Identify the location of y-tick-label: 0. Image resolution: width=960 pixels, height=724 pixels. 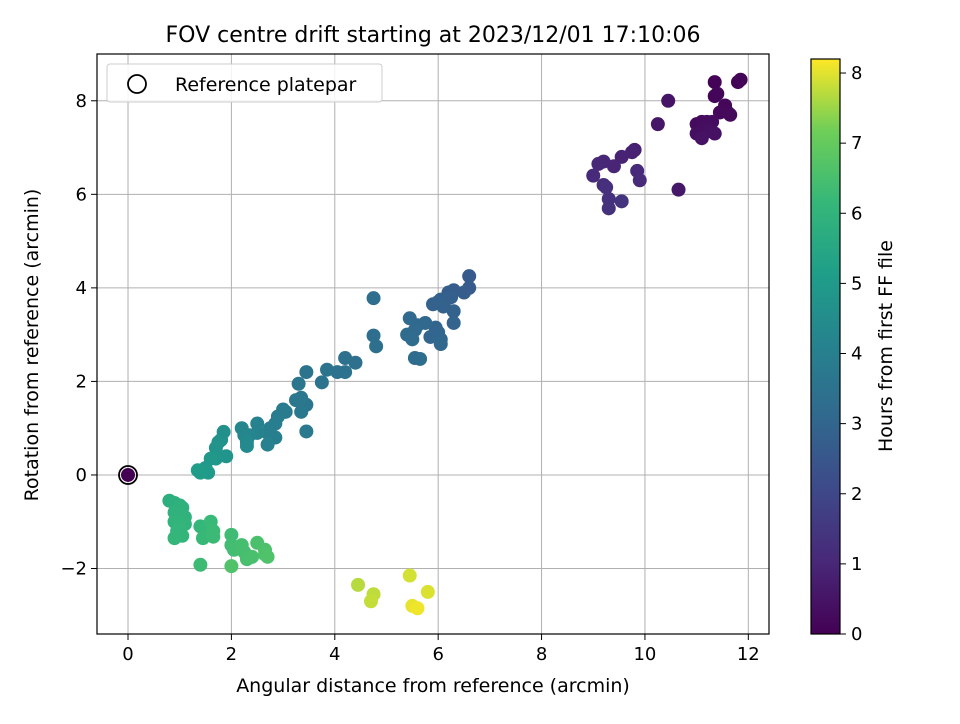
(81, 475).